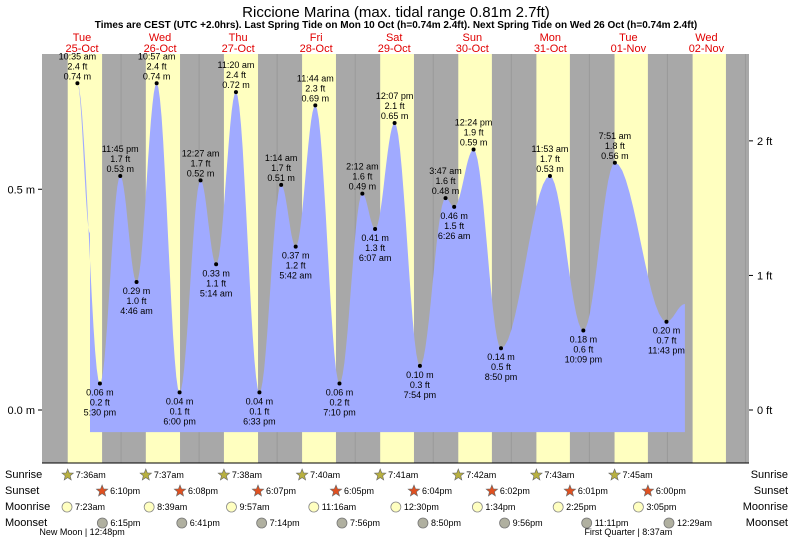 Image resolution: width=793 pixels, height=539 pixels. I want to click on day-name: Mon, so click(550, 38).